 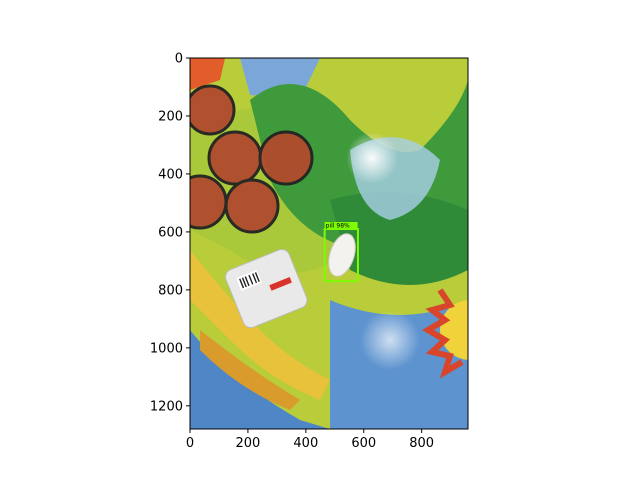 What do you see at coordinates (341, 252) in the screenshot?
I see `detections-layer: pill 98%` at bounding box center [341, 252].